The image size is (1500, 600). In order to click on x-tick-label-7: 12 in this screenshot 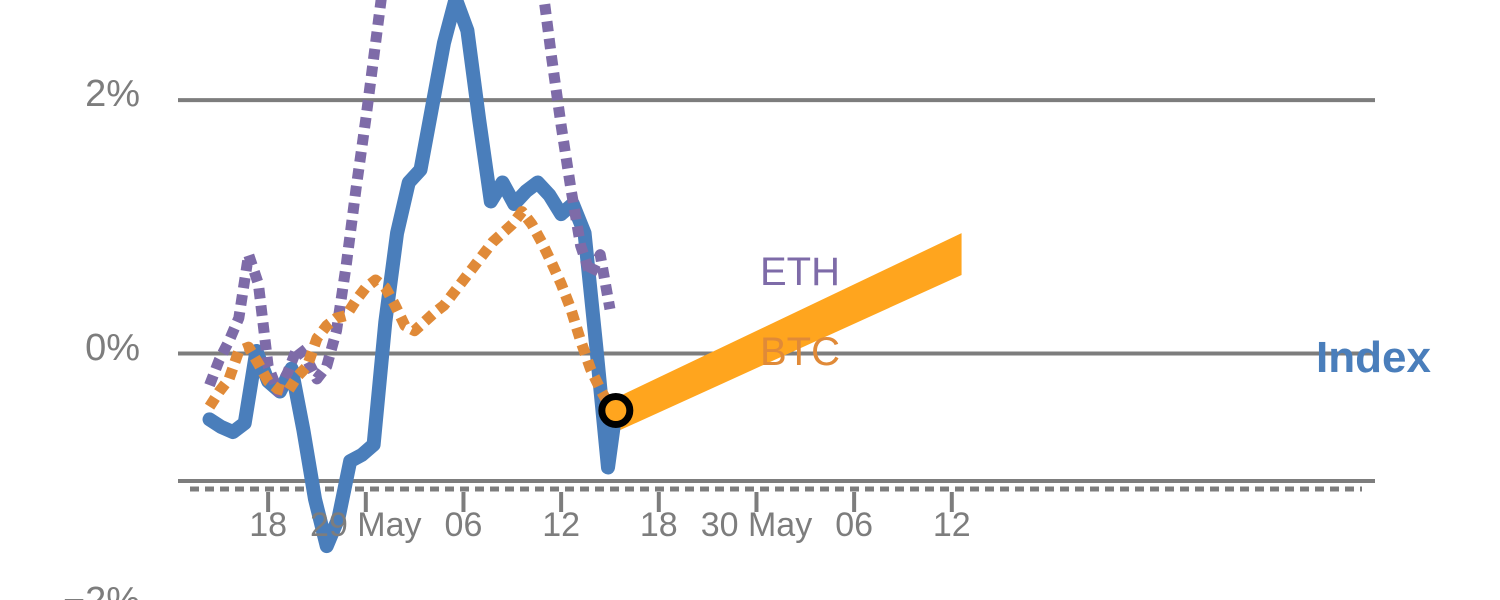, I will do `click(951, 525)`.